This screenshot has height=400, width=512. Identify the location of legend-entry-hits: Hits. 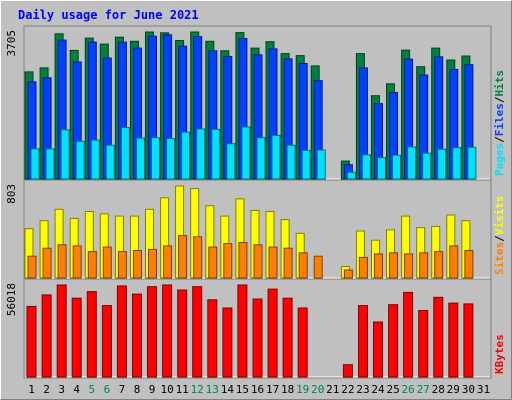
(499, 83).